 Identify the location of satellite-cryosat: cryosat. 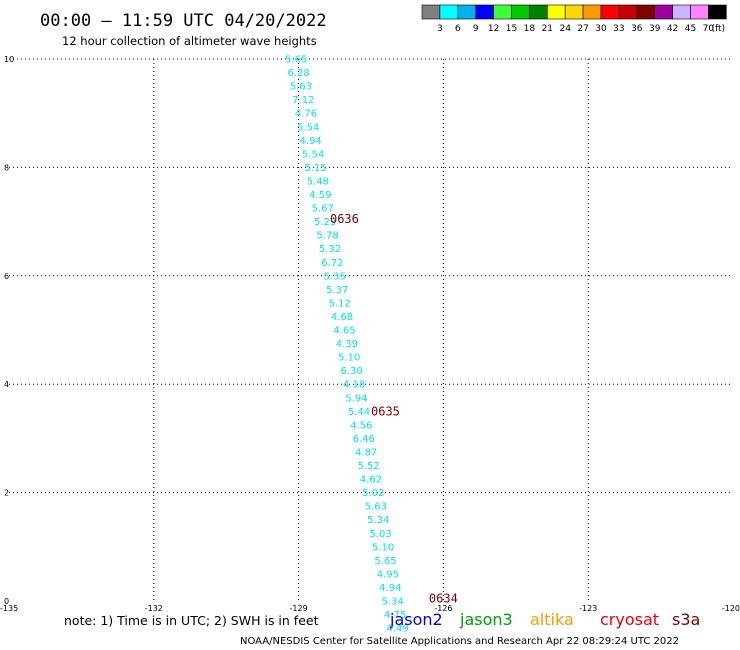
(629, 619).